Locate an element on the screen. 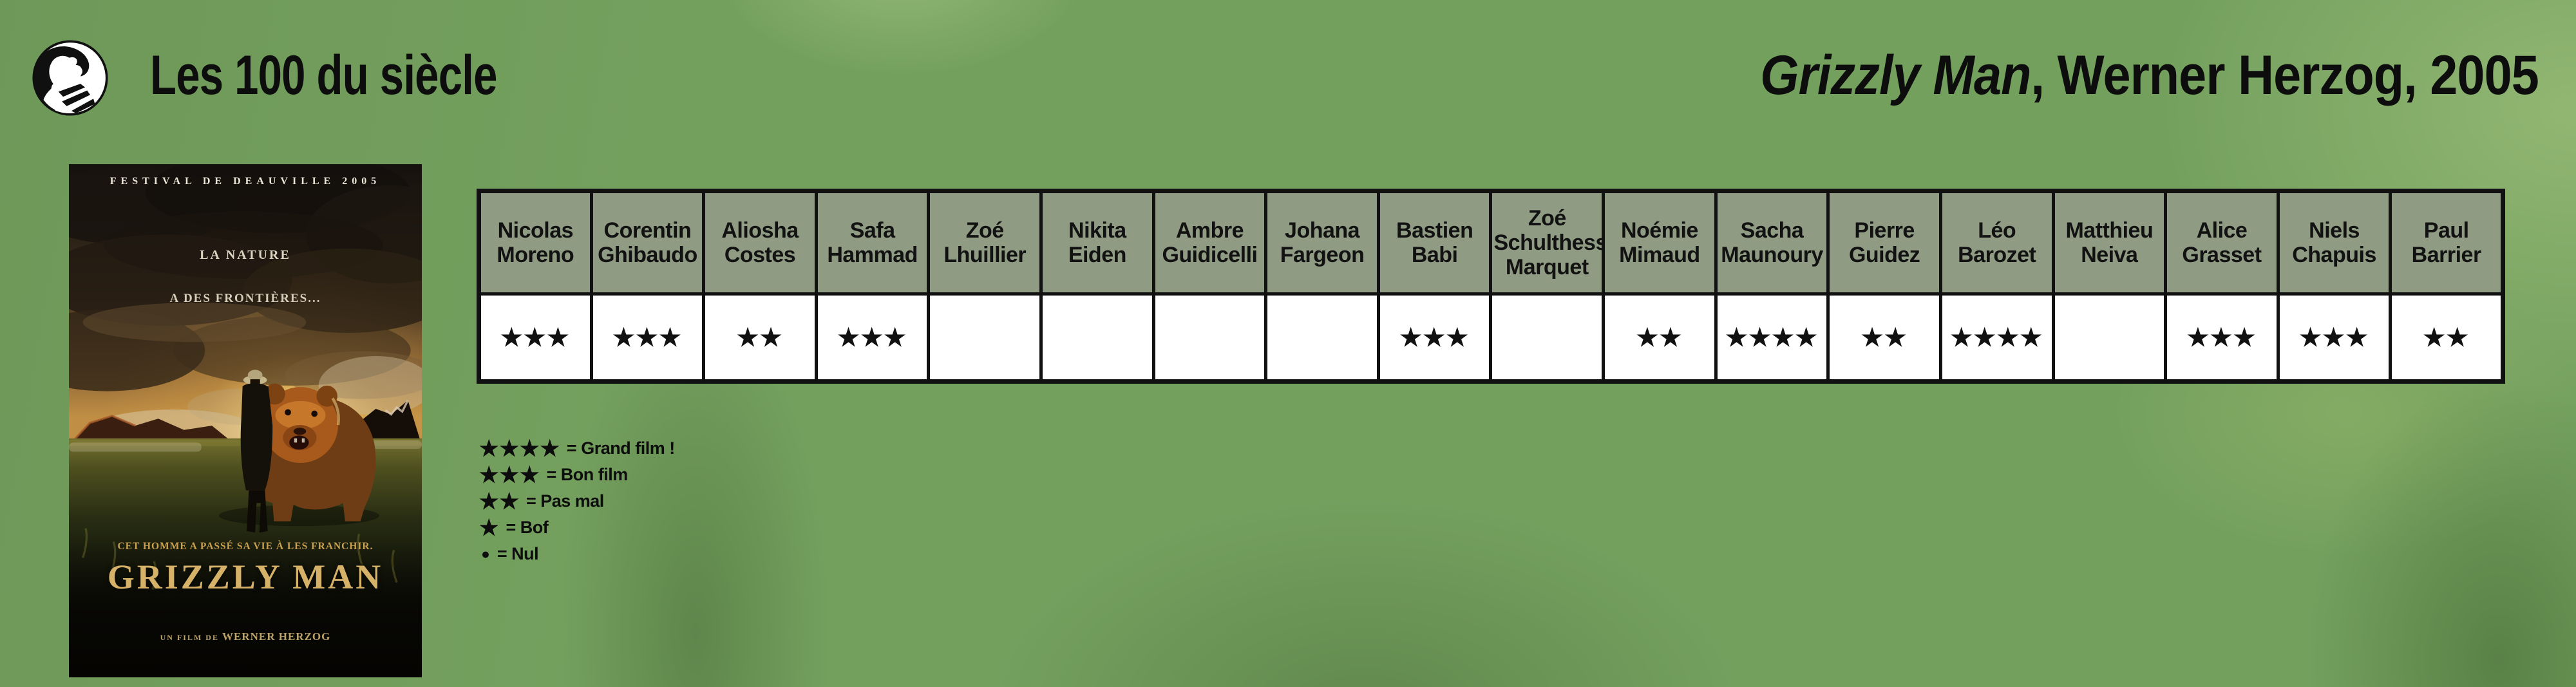 This screenshot has width=2576, height=687. wave-logo is located at coordinates (70, 78).